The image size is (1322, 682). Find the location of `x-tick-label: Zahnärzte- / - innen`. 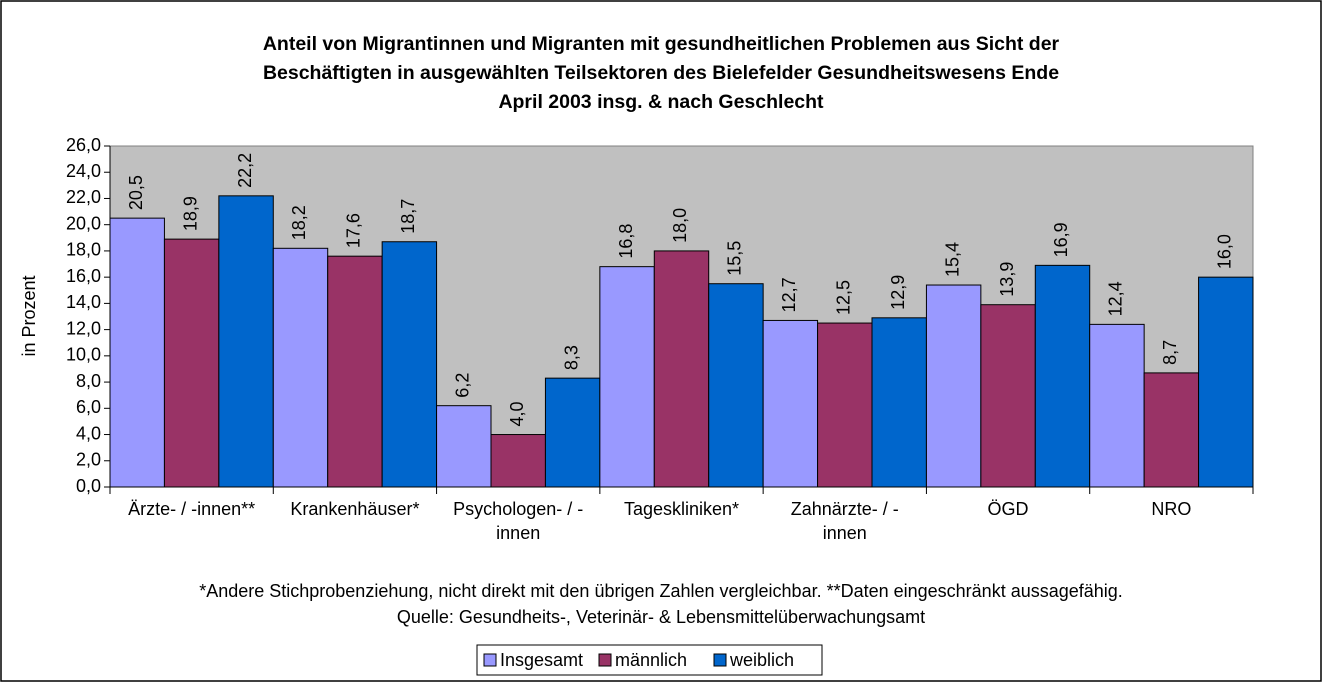

x-tick-label: Zahnärzte- / - innen is located at coordinates (844, 521).